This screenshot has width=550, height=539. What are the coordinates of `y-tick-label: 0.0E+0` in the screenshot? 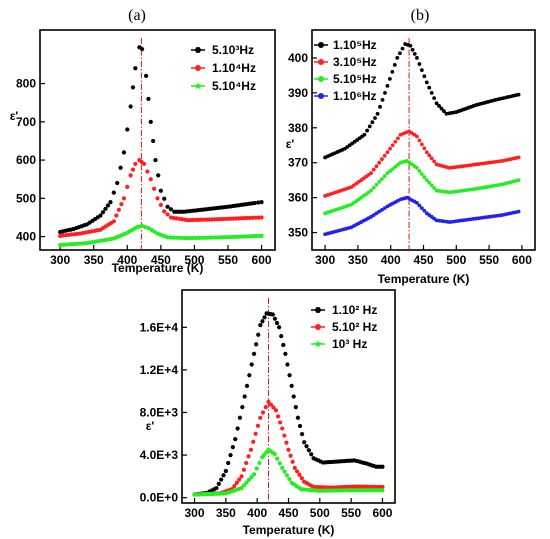 It's located at (159, 498).